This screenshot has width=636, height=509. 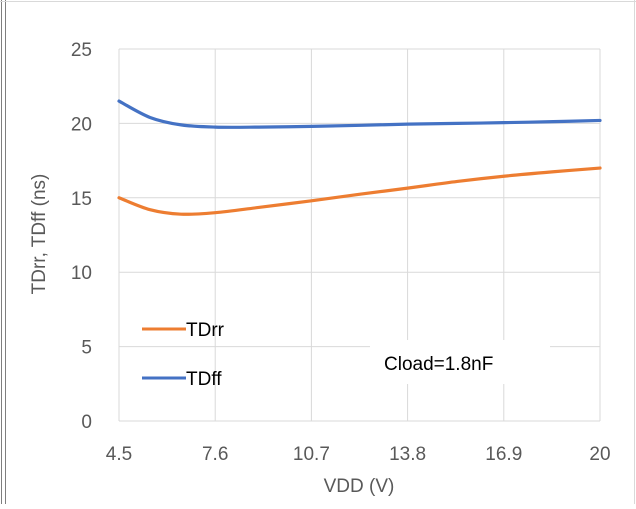 What do you see at coordinates (503, 454) in the screenshot?
I see `x-tick-label: 16.9` at bounding box center [503, 454].